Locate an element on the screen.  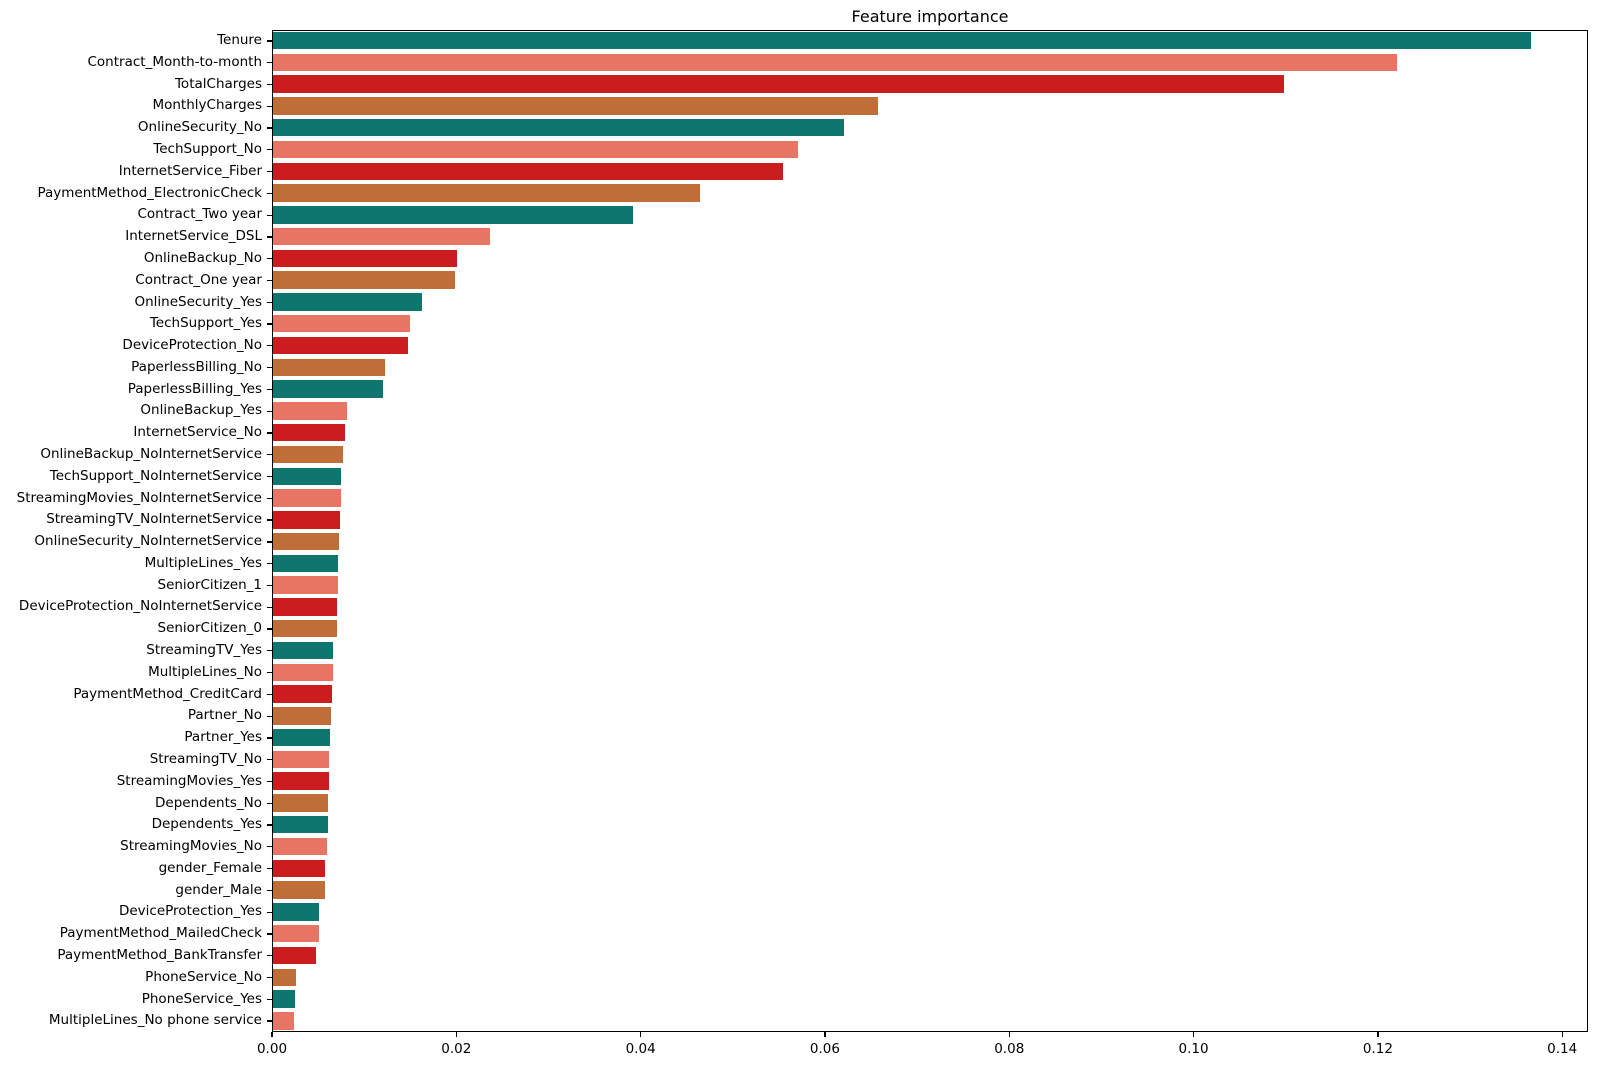
x-tick-label: 0.02 is located at coordinates (456, 1049).